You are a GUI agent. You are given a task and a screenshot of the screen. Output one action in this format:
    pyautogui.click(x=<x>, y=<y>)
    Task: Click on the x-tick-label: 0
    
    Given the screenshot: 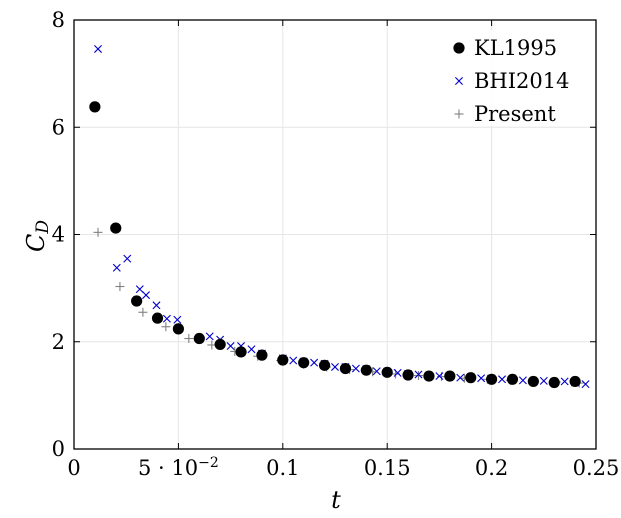 What is the action you would take?
    pyautogui.click(x=73, y=468)
    